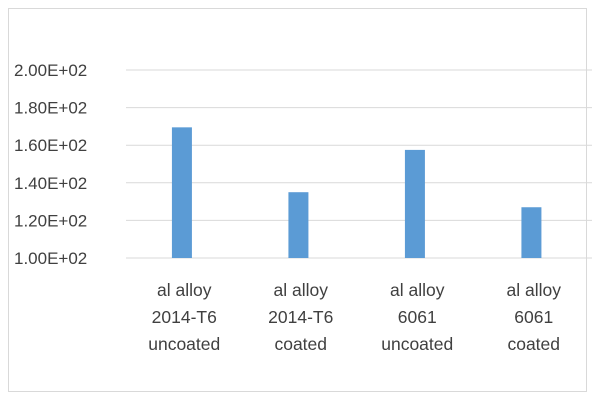  What do you see at coordinates (50, 258) in the screenshot?
I see `y-tick-label: 1.00E+02` at bounding box center [50, 258].